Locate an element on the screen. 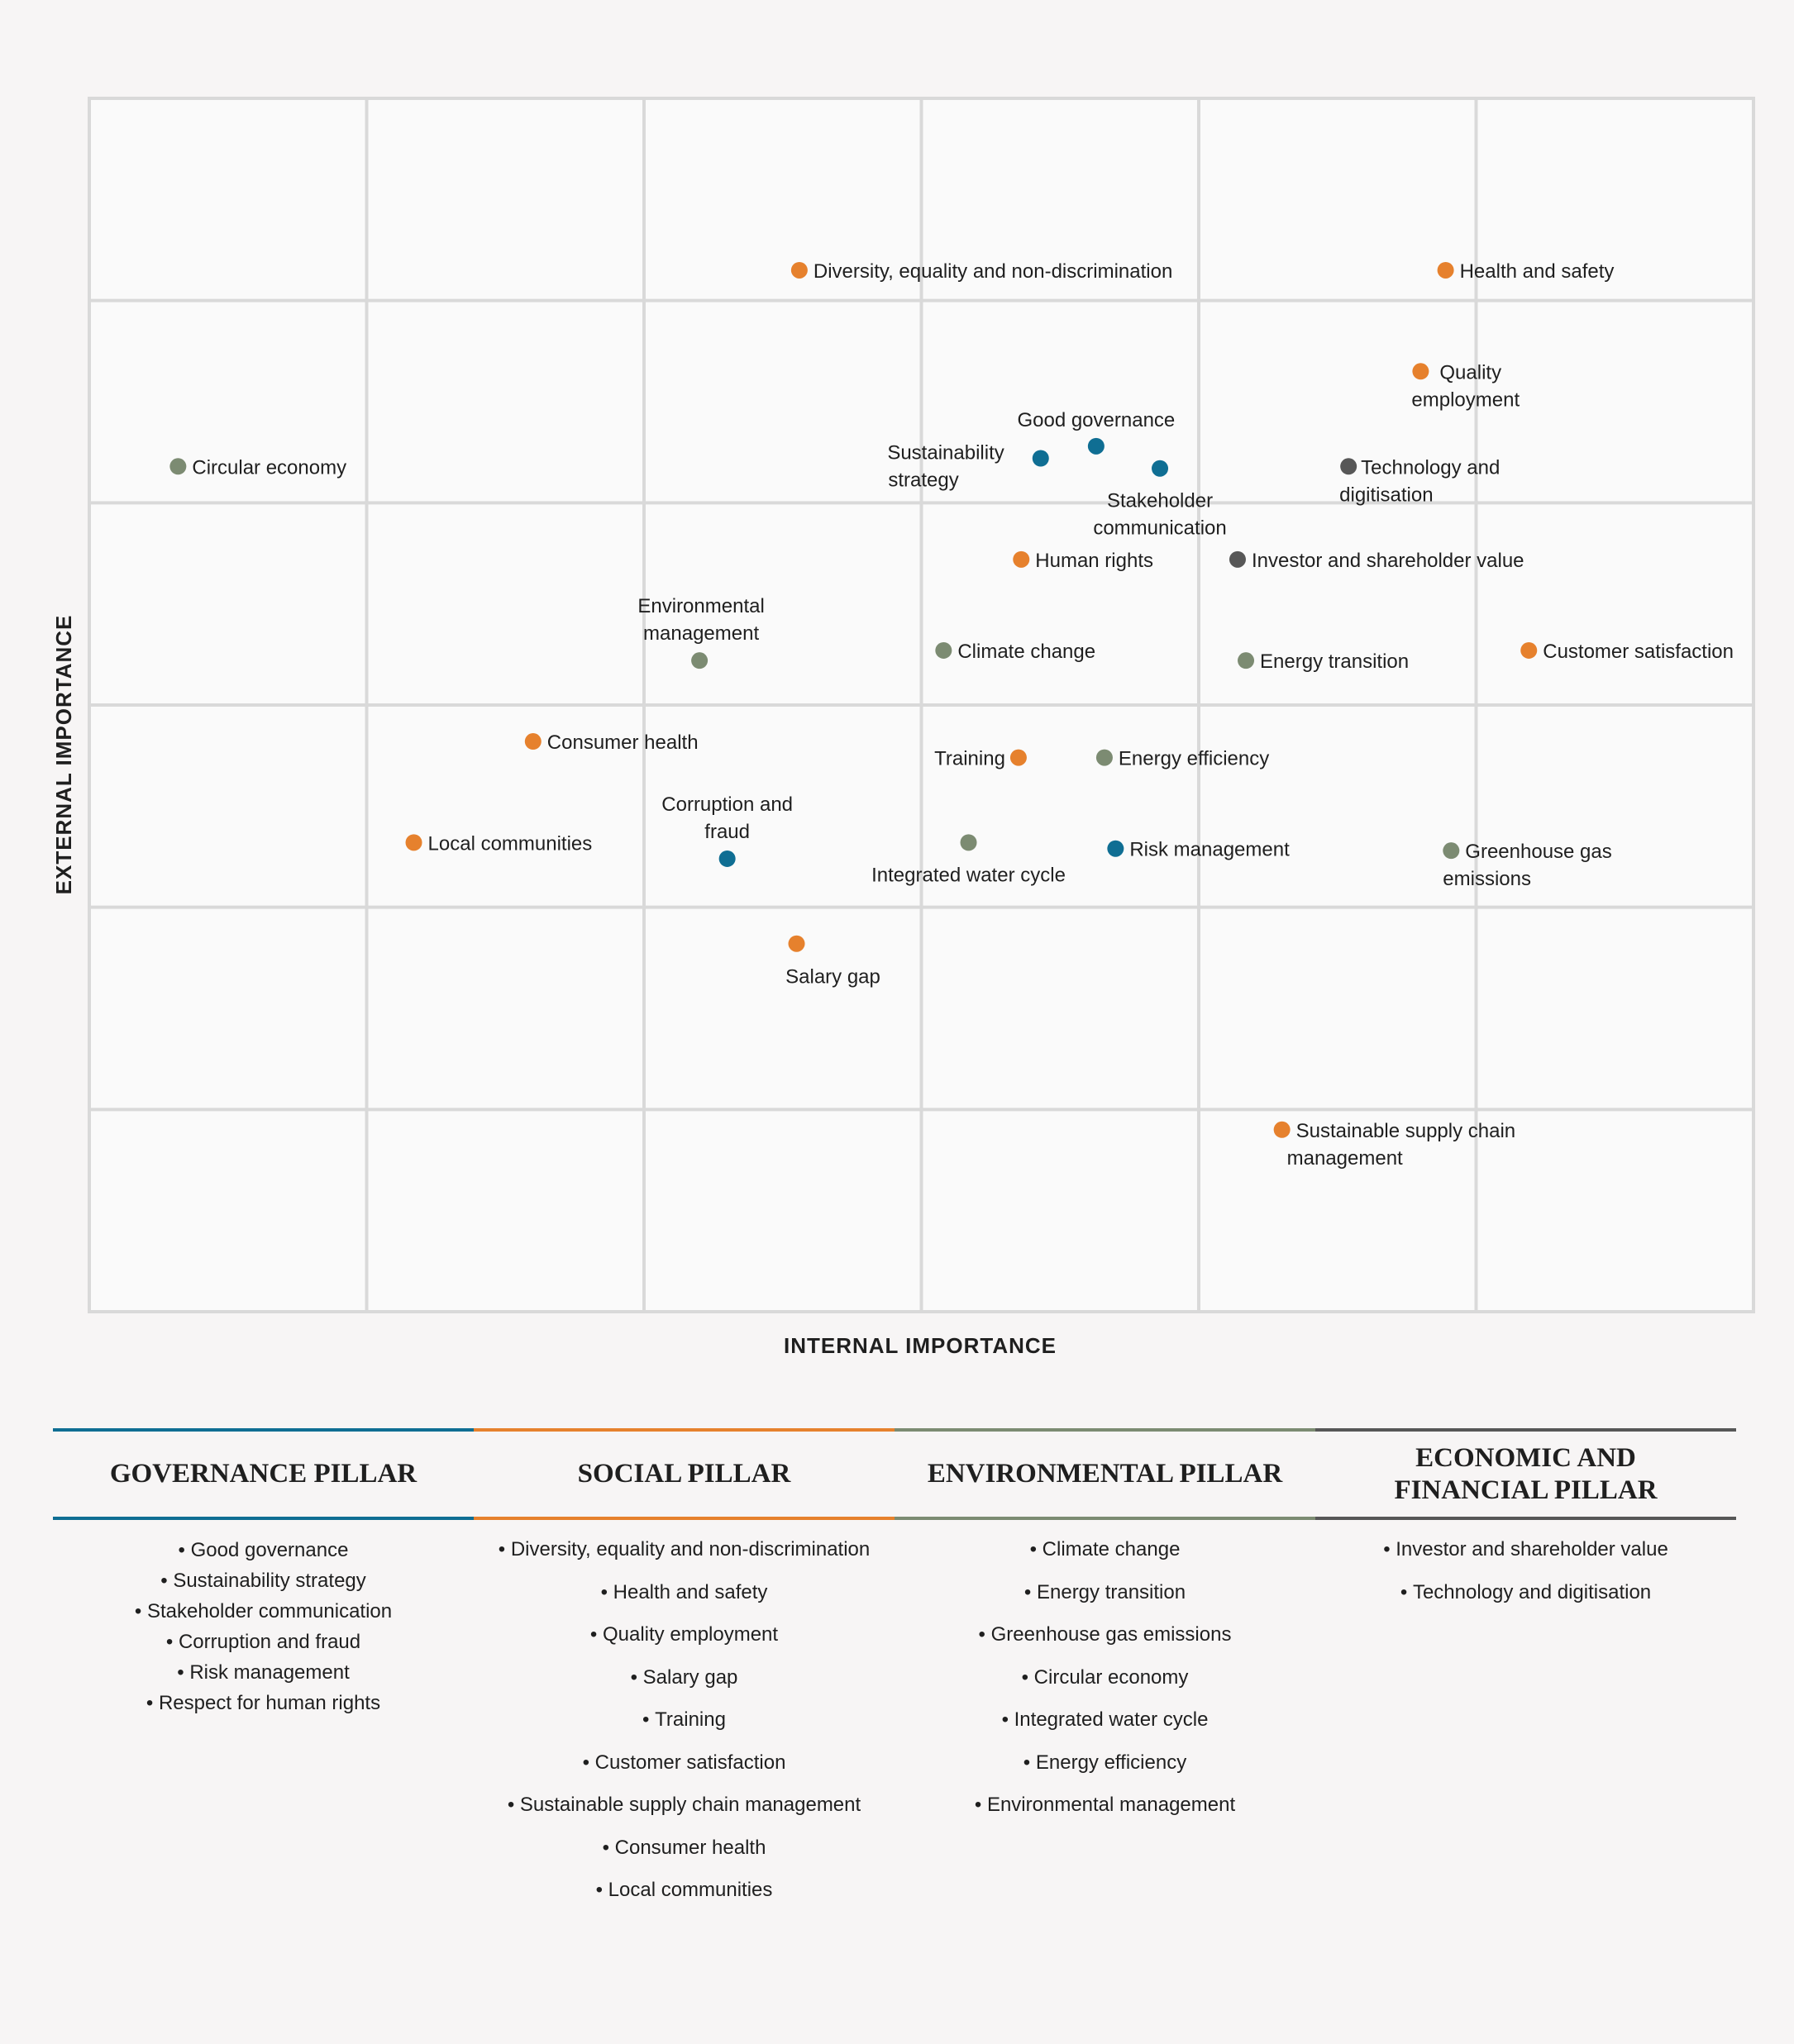  point-label: Technology and digitisation is located at coordinates (1419, 481).